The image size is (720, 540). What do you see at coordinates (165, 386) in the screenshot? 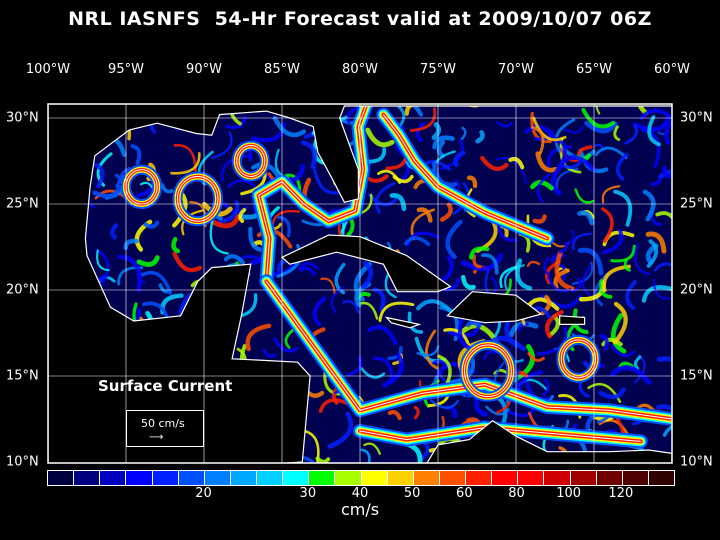
I see `legend-title: Surface Current` at bounding box center [165, 386].